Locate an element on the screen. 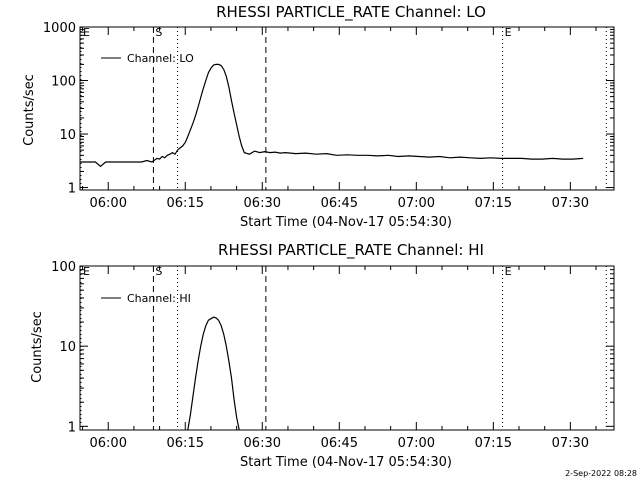  x-tick-label-hi: 06:45 is located at coordinates (339, 443).